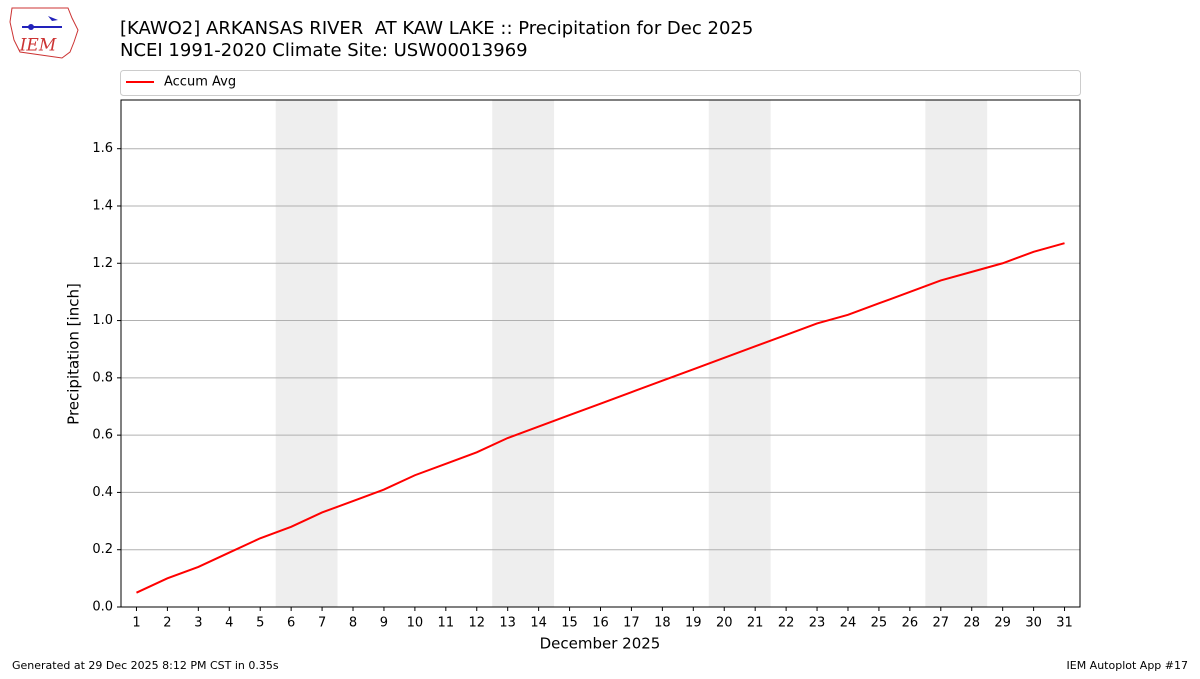 The width and height of the screenshot is (1200, 679). I want to click on x-tick-label: 7, so click(322, 623).